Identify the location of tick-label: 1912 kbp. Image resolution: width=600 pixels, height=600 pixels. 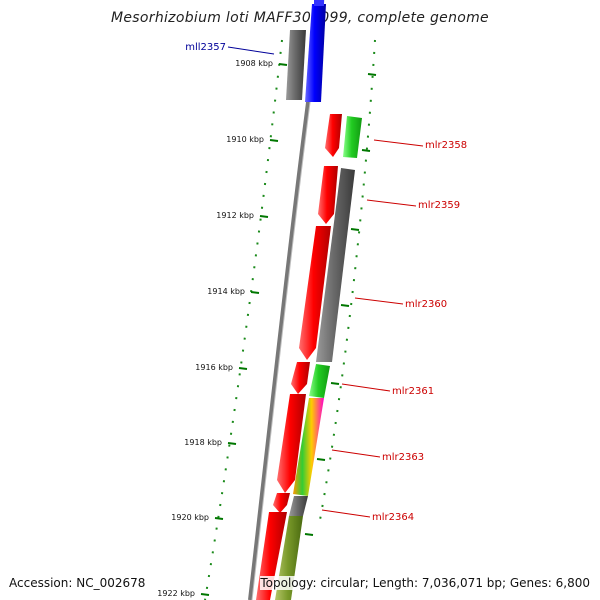
(235, 215).